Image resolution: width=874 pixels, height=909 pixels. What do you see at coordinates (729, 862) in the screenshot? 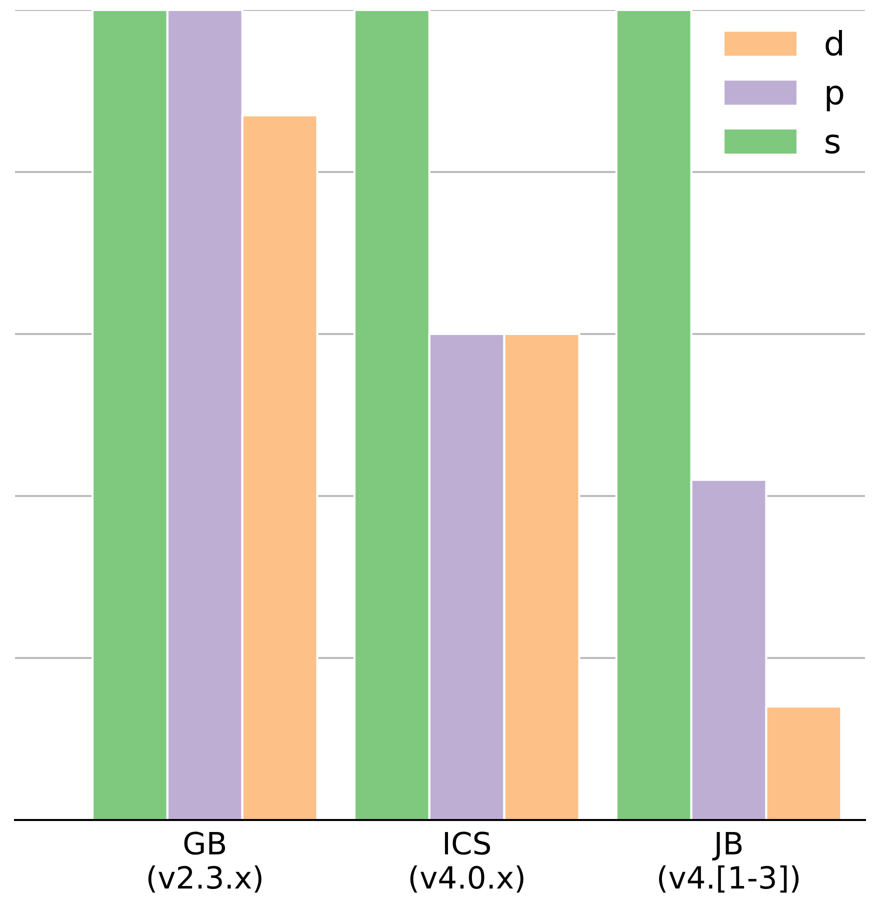
I see `x-tick-label: JB (v4.[1-3])` at bounding box center [729, 862].